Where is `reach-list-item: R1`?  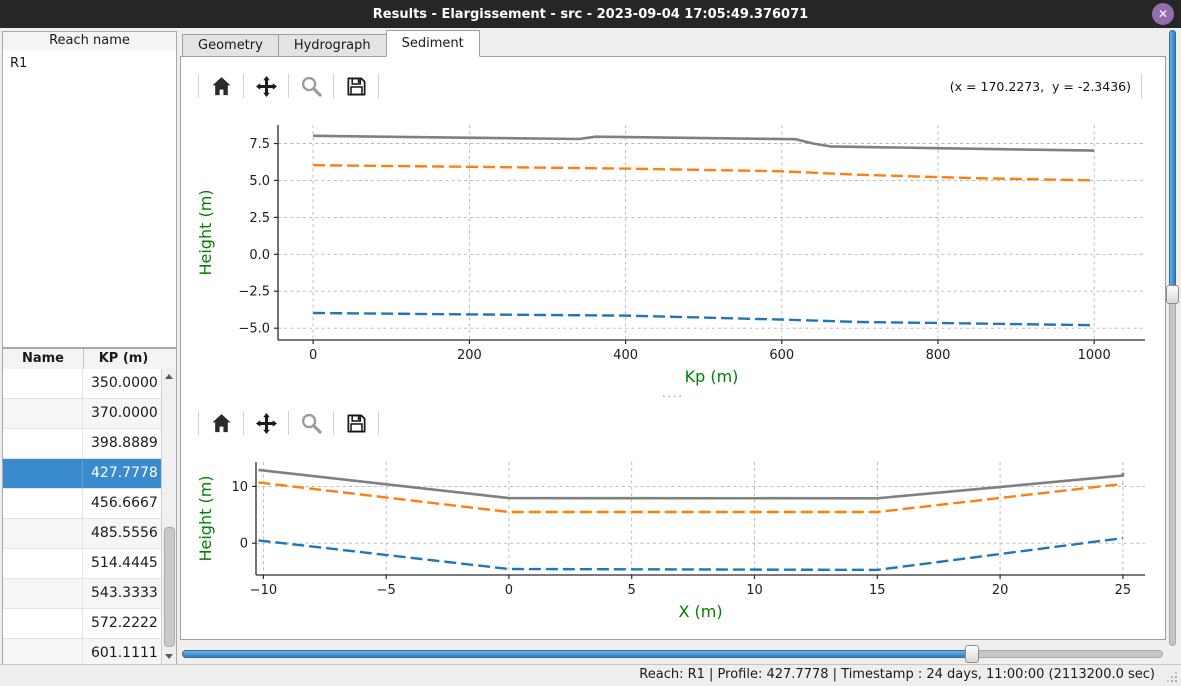 reach-list-item: R1 is located at coordinates (19, 63).